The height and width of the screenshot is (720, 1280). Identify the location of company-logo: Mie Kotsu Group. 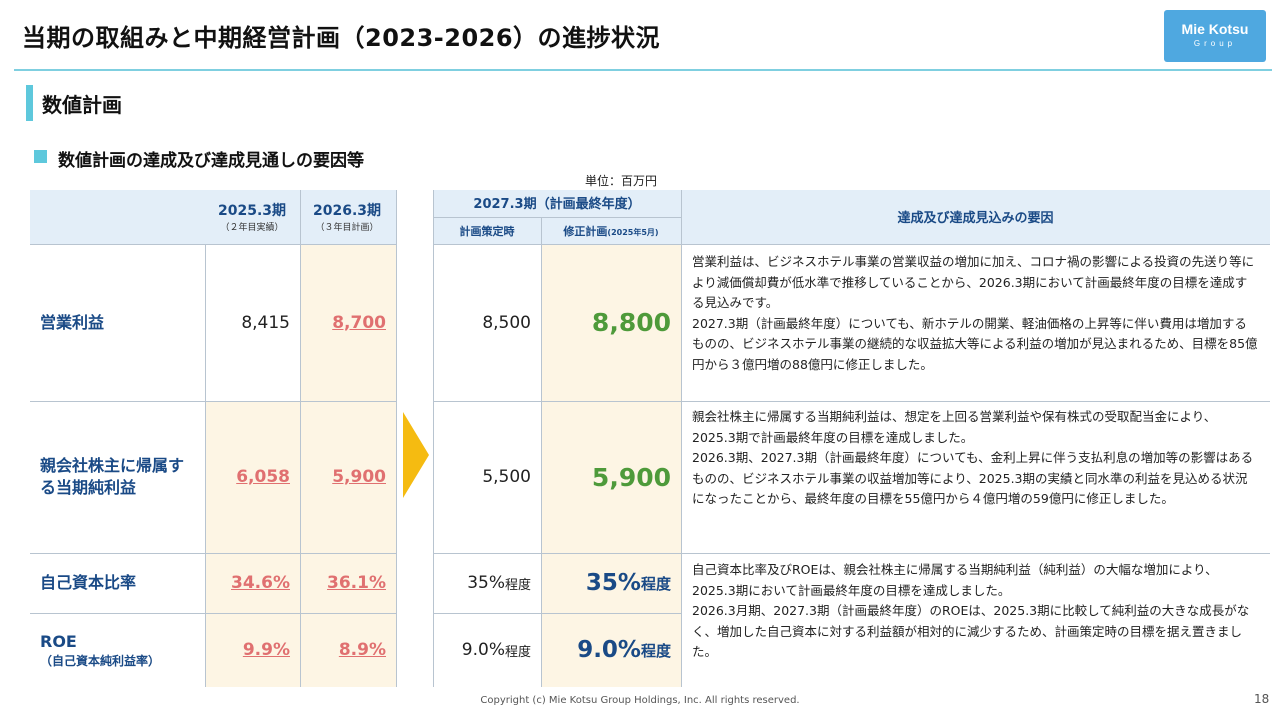
(1215, 36).